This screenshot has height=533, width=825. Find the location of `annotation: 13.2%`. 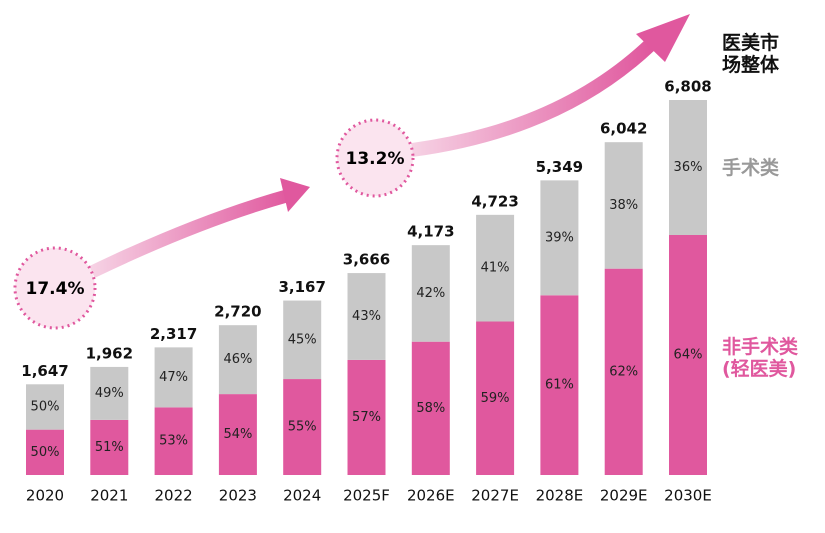

annotation: 13.2% is located at coordinates (375, 159).